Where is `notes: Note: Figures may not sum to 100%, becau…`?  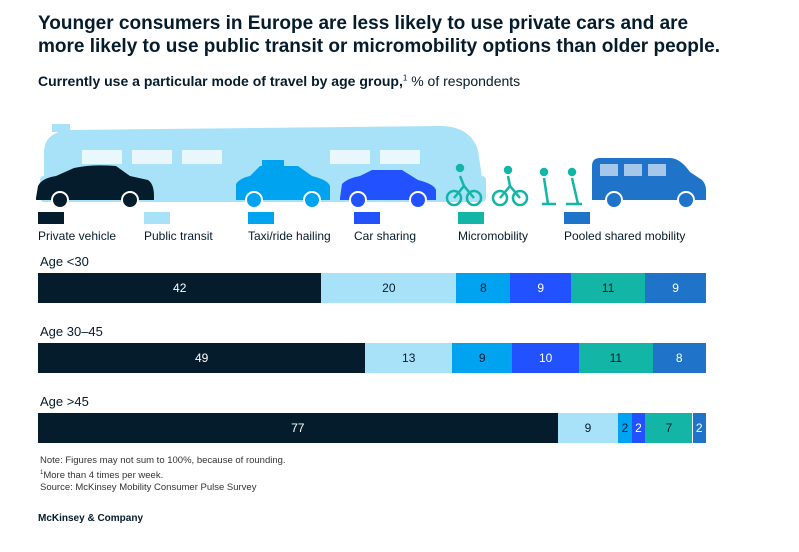
notes: Note: Figures may not sum to 100%, becau… is located at coordinates (163, 474).